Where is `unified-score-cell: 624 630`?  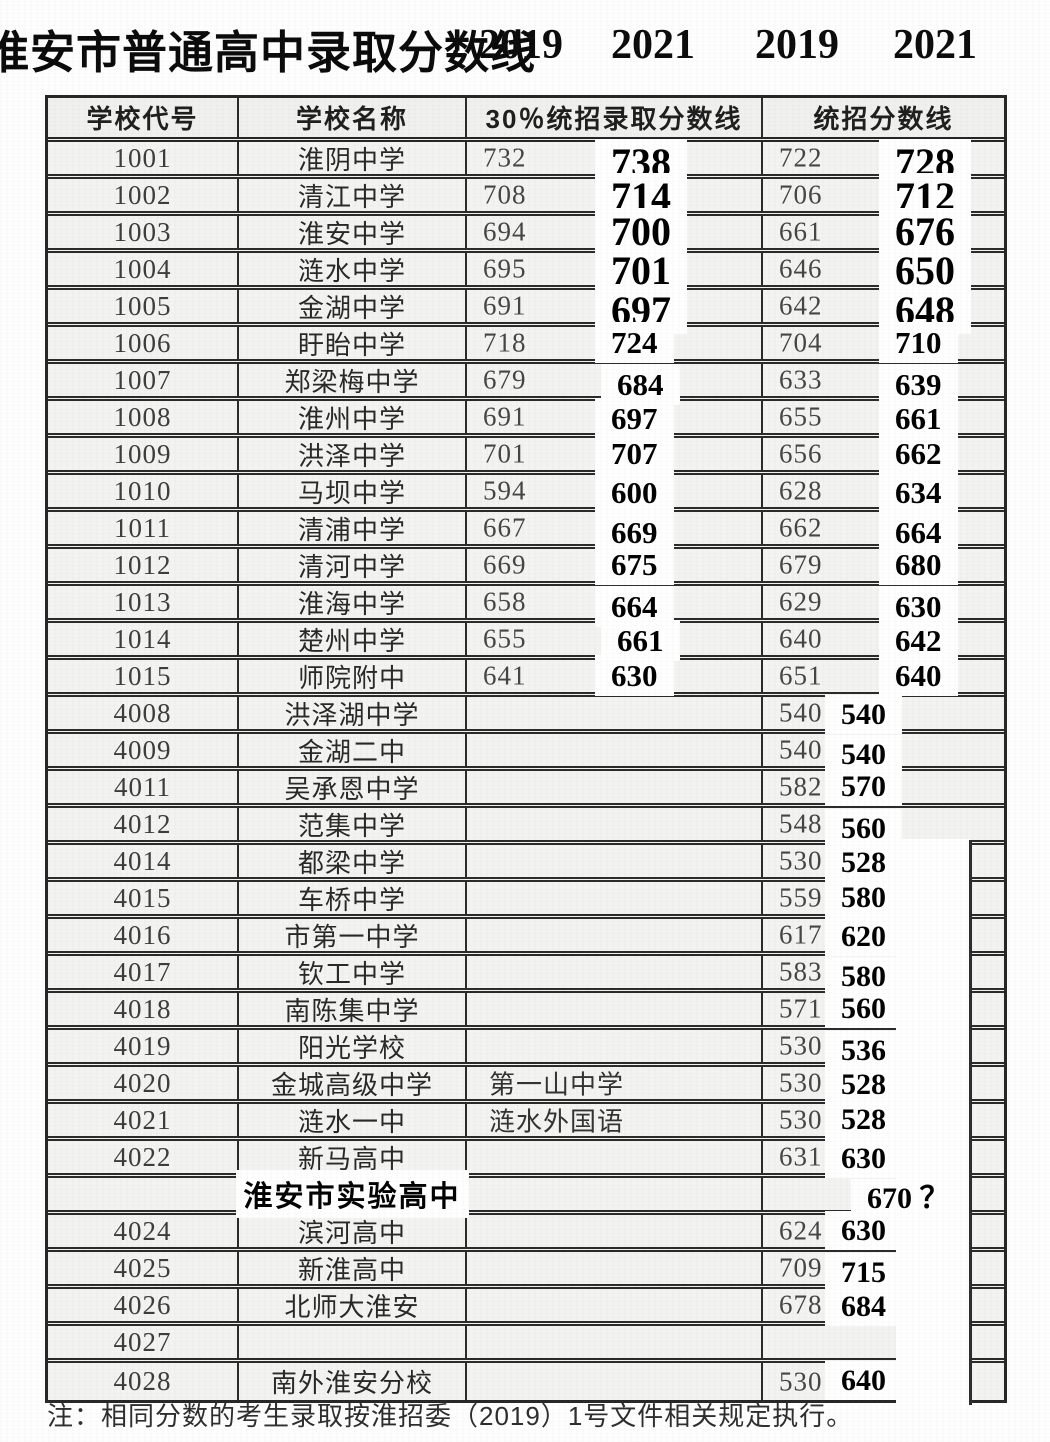
unified-score-cell: 624 630 is located at coordinates (883, 1231).